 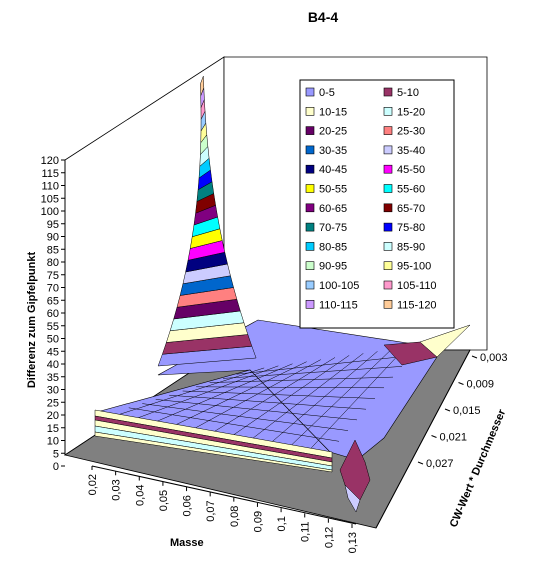 What do you see at coordinates (306, 531) in the screenshot?
I see `x-tick-label: 0,11` at bounding box center [306, 531].